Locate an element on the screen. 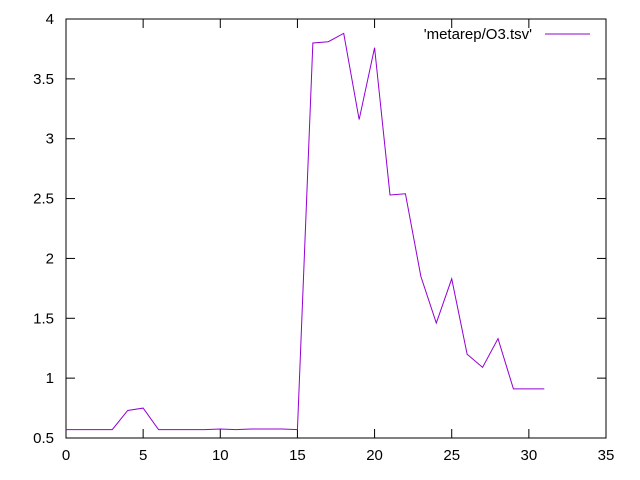  x-tick-label: 20 is located at coordinates (374, 455).